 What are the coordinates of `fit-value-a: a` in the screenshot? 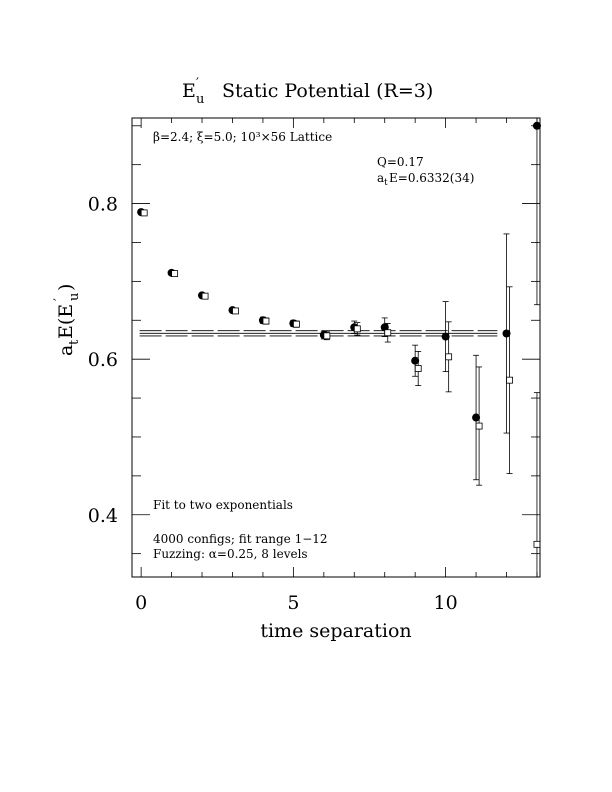 It's located at (380, 178).